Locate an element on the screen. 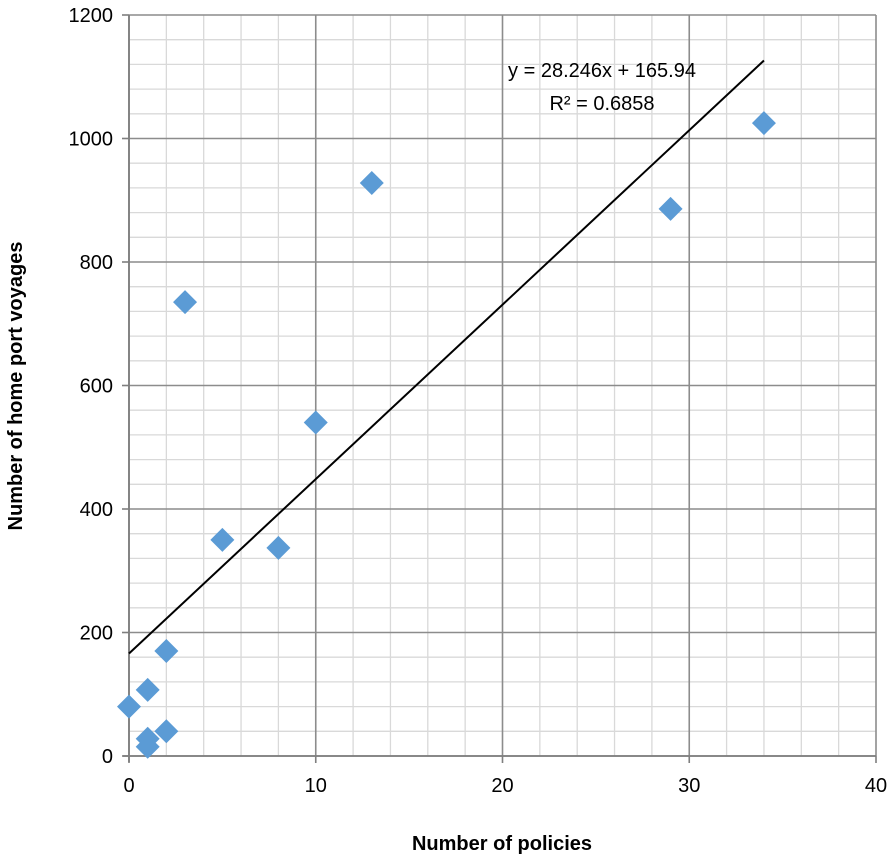 This screenshot has width=892, height=860. x-tick-label: 20 is located at coordinates (502, 786).